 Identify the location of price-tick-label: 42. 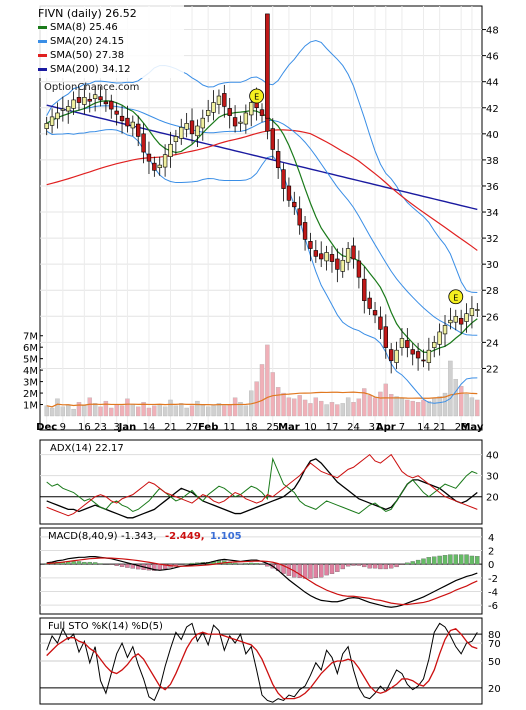
(492, 109).